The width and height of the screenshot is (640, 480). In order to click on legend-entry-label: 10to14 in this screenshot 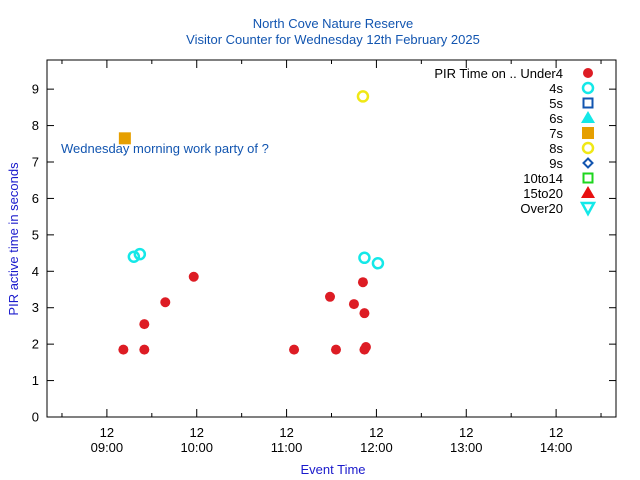, I will do `click(543, 178)`.